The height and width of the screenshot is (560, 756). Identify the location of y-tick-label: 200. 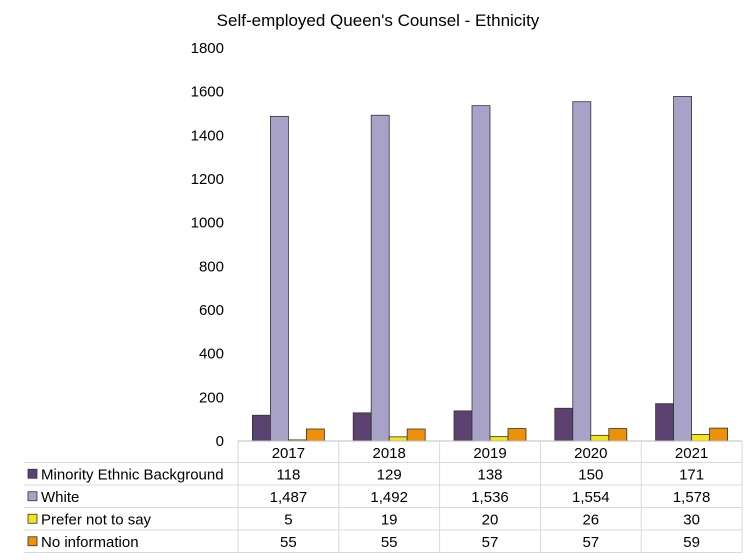
(211, 397).